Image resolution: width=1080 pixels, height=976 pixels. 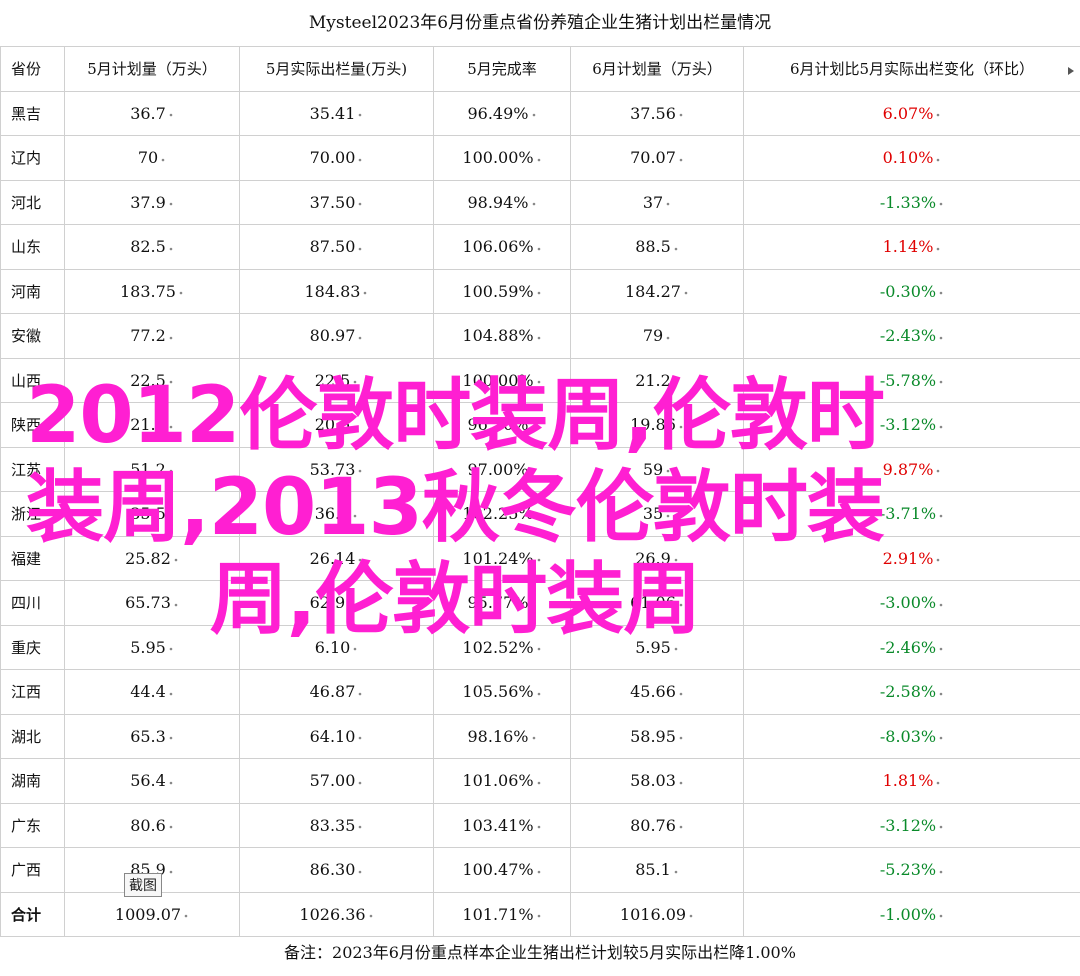 What do you see at coordinates (657, 736) in the screenshot?
I see `cell-june-plan: 58.95` at bounding box center [657, 736].